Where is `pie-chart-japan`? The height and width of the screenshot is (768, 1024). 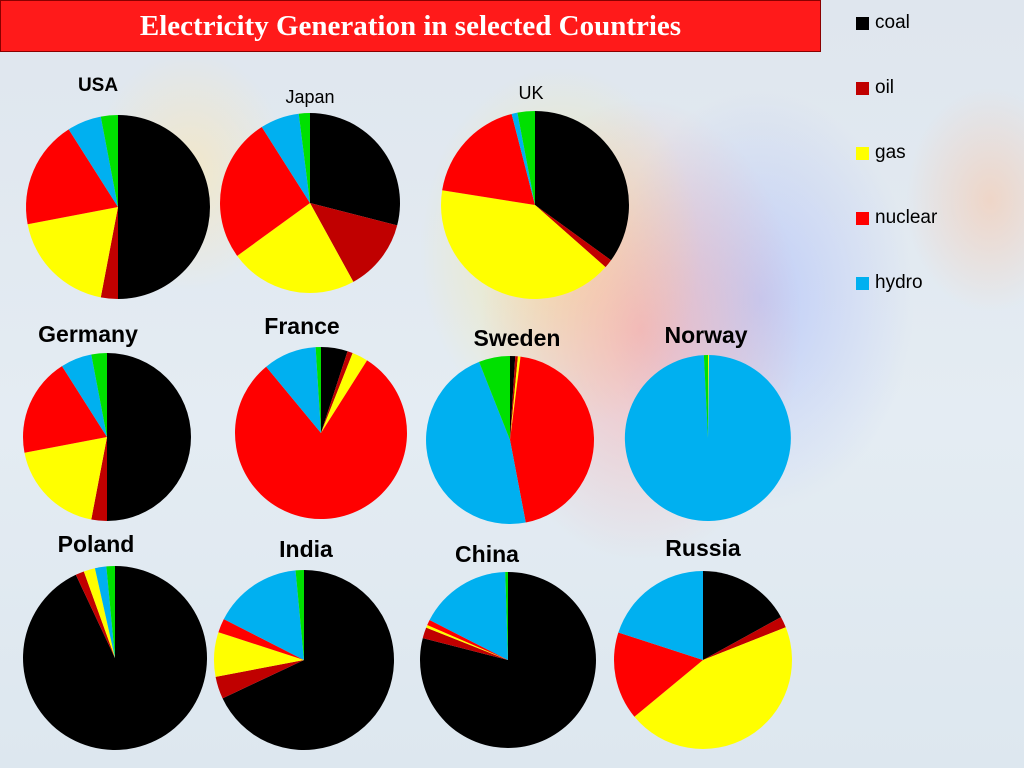
pie-chart-japan is located at coordinates (310, 203).